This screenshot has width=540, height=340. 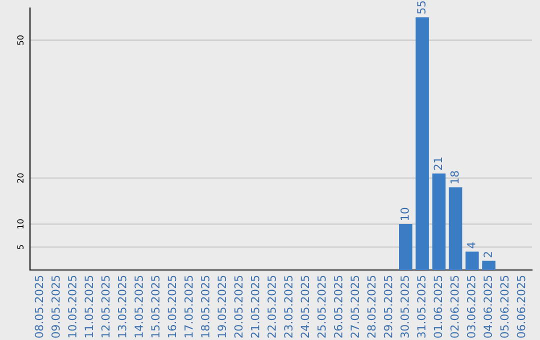 I want to click on y-tick-label: 10, so click(x=20, y=223).